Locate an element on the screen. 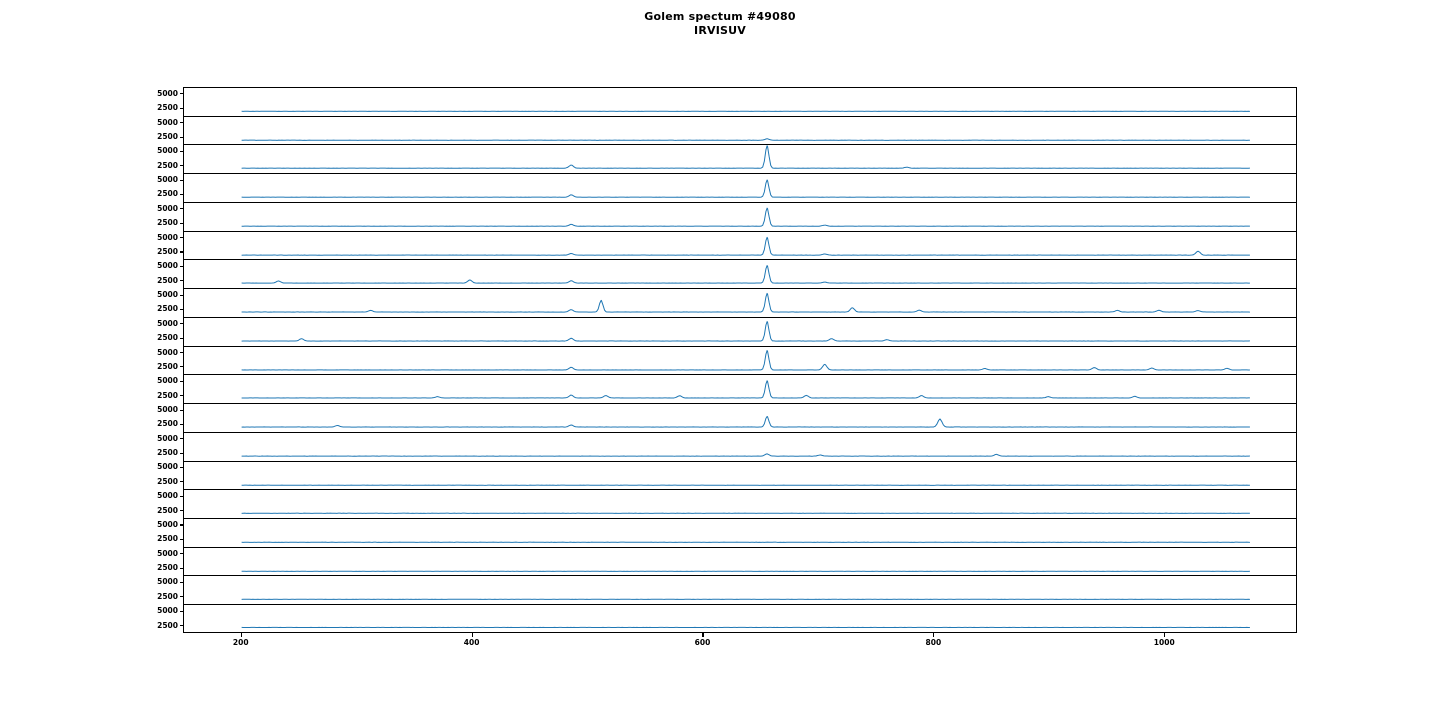  figure-title-block: Golem spectum #49080 IRVISUV is located at coordinates (720, 24).